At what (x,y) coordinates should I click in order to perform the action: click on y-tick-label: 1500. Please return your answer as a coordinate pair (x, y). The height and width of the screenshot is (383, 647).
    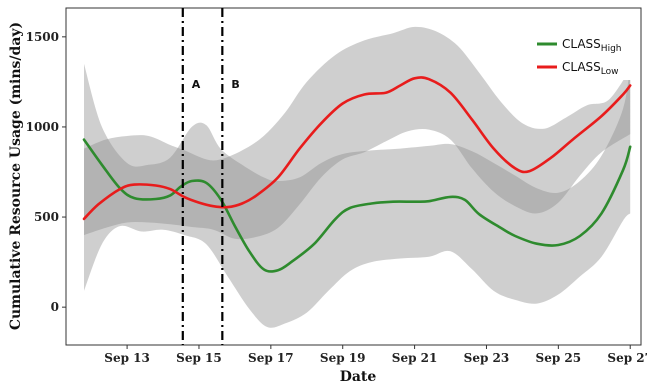
    Looking at the image, I should click on (42, 37).